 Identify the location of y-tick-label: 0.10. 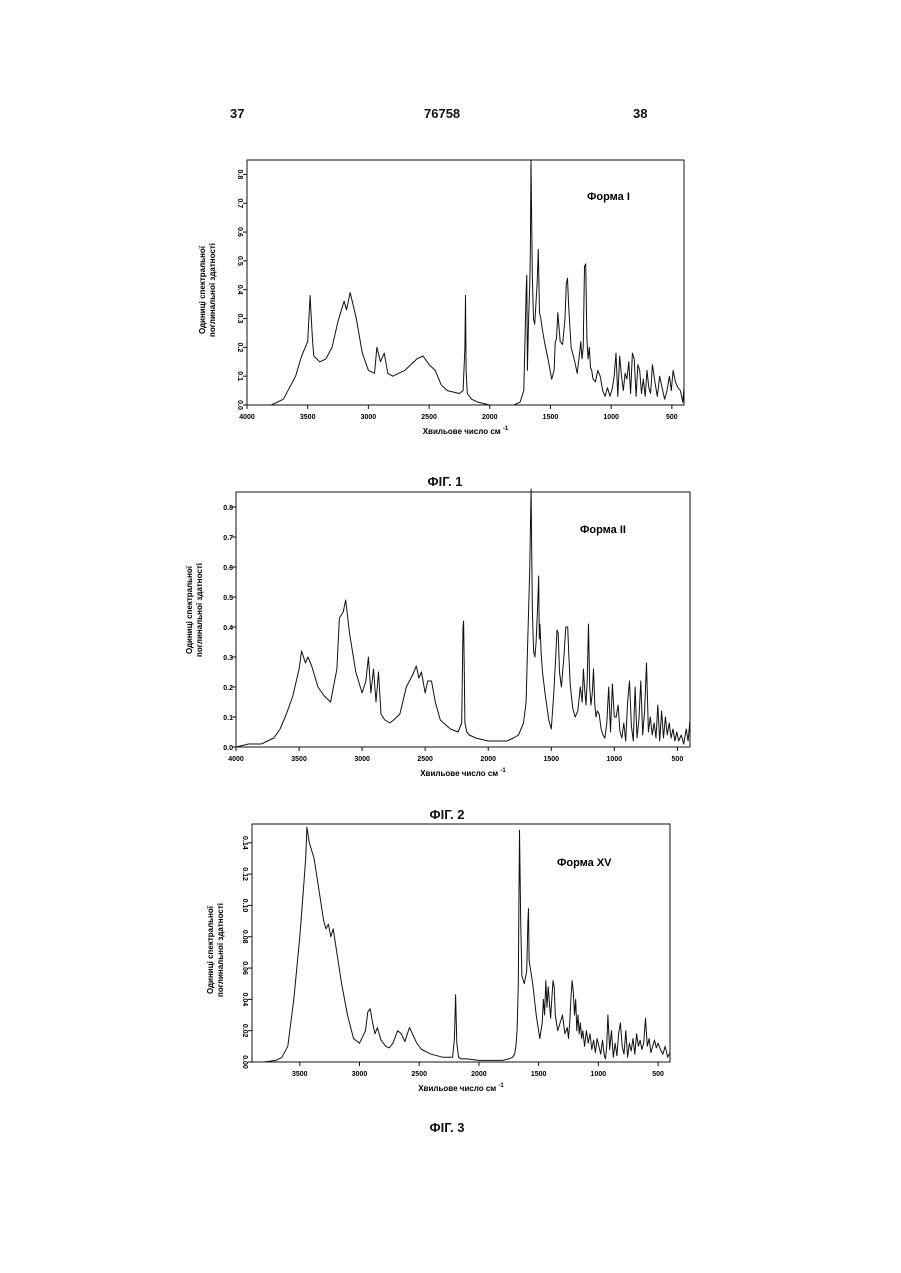
(244, 906).